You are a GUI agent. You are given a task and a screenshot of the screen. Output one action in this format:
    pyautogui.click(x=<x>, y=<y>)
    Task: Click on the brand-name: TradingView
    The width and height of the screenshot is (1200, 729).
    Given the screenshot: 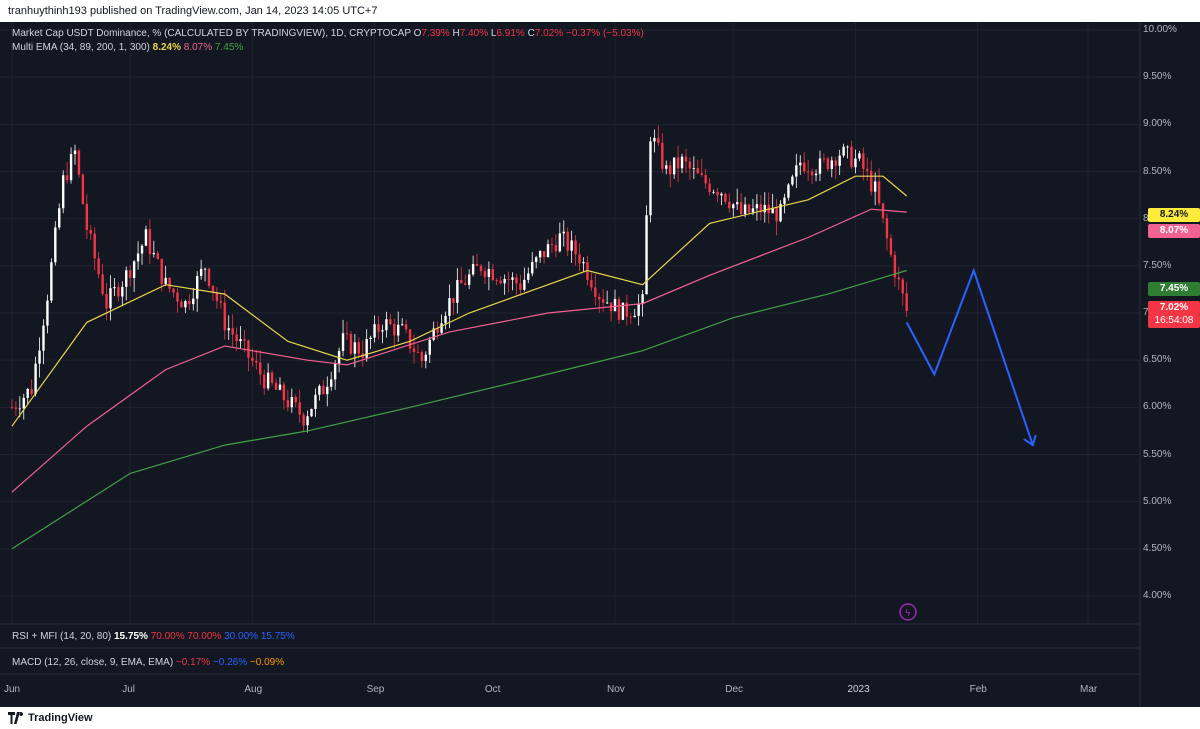 What is the action you would take?
    pyautogui.click(x=60, y=718)
    